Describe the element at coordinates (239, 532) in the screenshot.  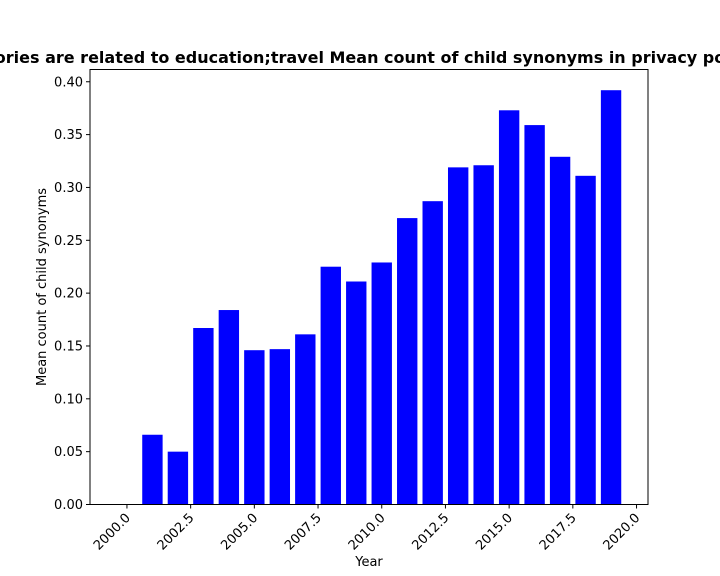
I see `x-tick-label: 2005.0` at that location.